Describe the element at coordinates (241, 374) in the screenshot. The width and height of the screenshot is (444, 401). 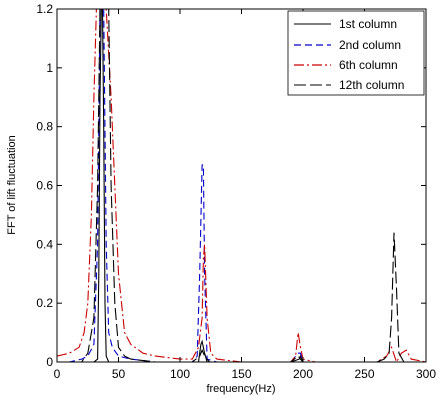
I see `x-tick-label: 150` at that location.